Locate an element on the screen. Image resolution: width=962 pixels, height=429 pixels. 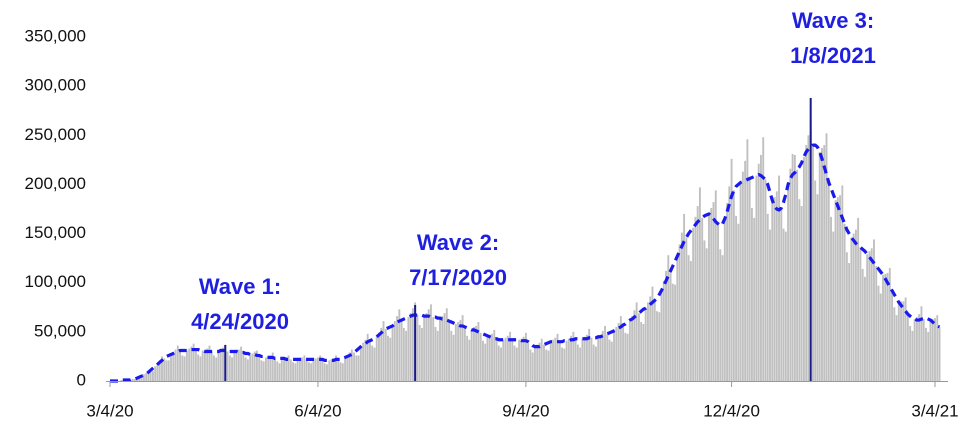
y-tick-label: 100,000 is located at coordinates (55, 281).